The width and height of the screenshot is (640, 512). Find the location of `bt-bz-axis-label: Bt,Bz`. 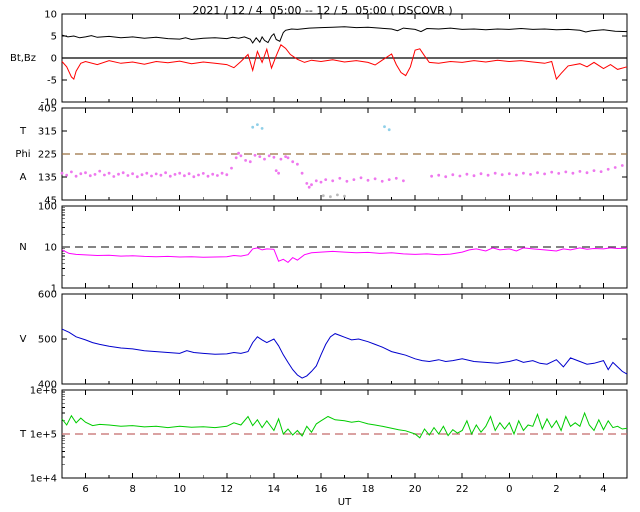

bt-bz-axis-label: Bt,Bz is located at coordinates (23, 58).